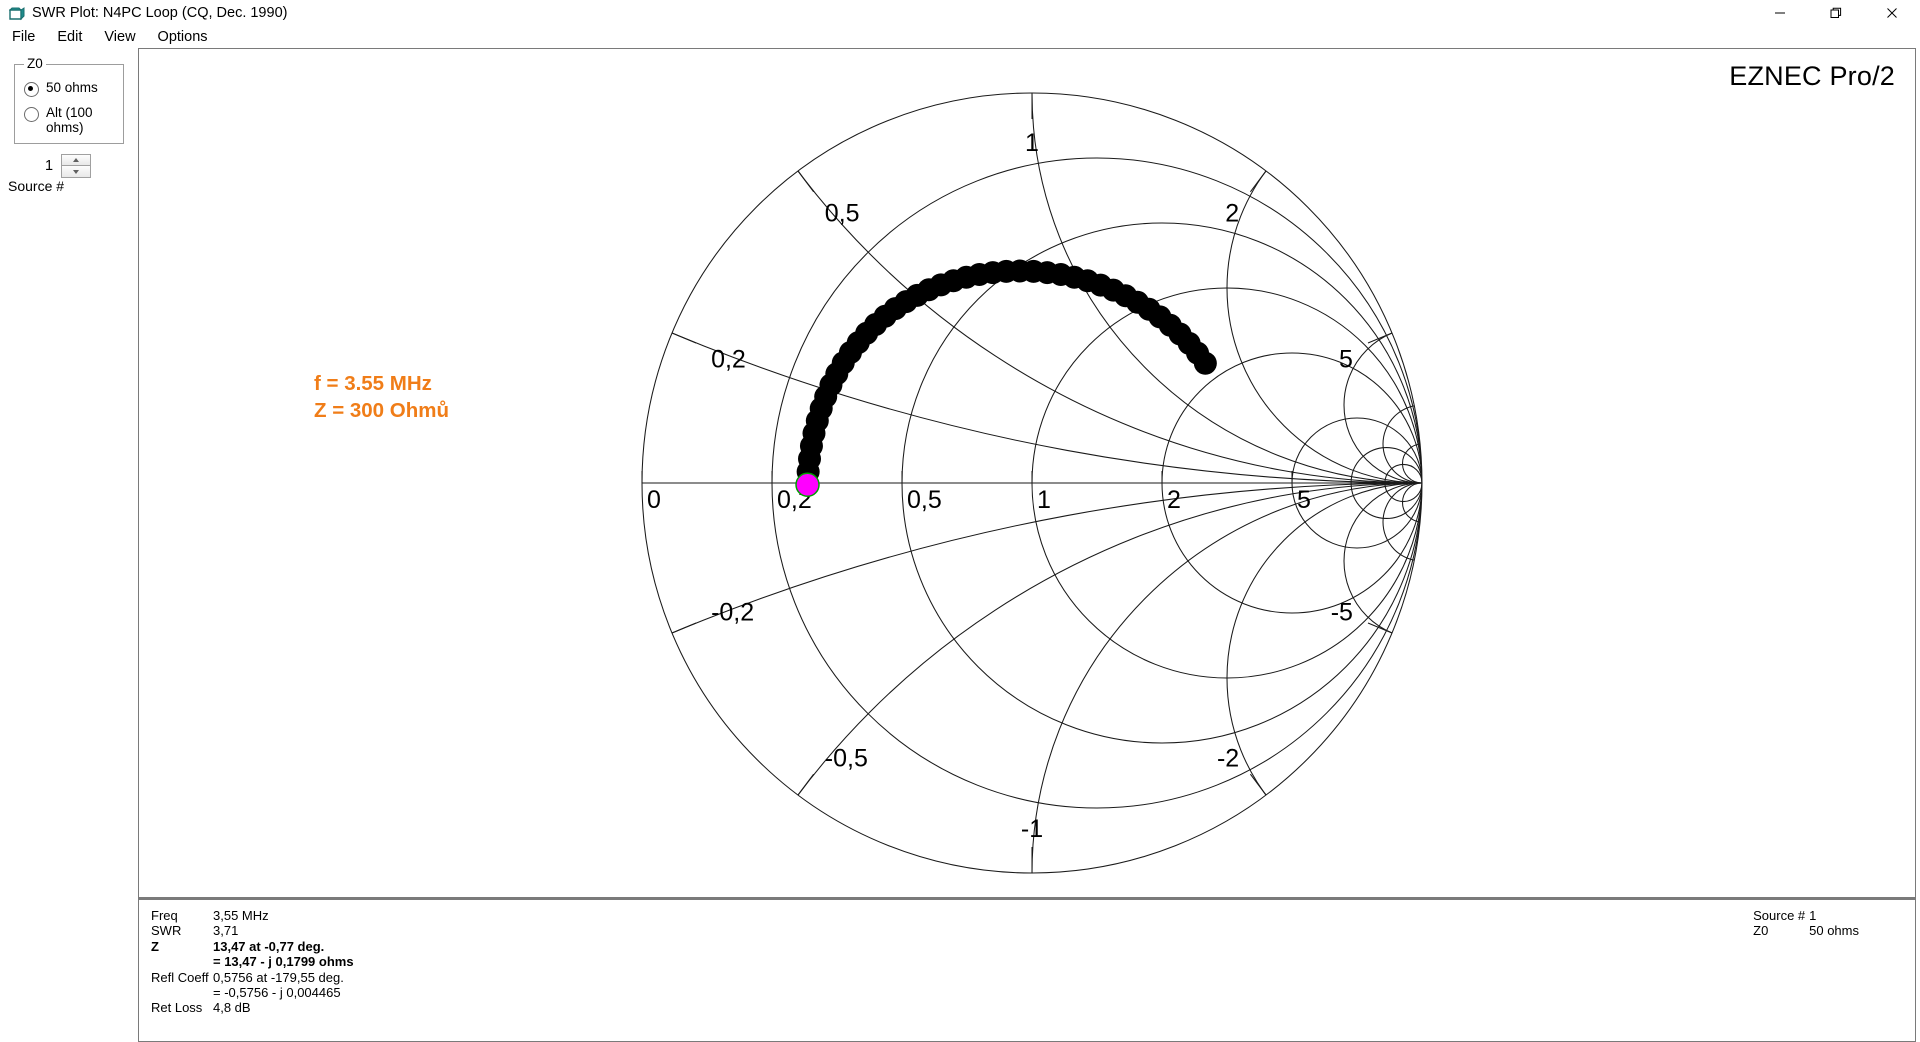 The height and width of the screenshot is (1042, 1920). What do you see at coordinates (960, 37) in the screenshot?
I see `menu-bar: File Edit View Options` at bounding box center [960, 37].